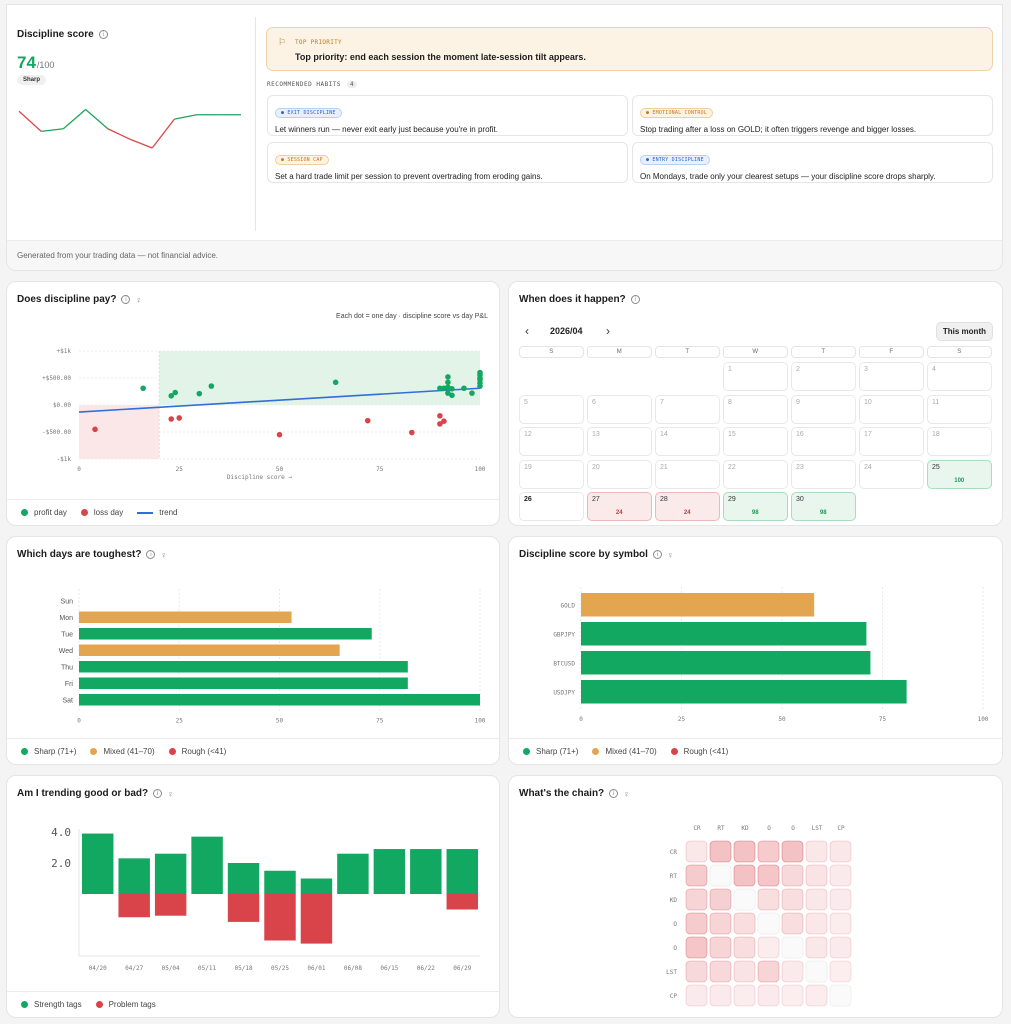  Describe the element at coordinates (664, 499) in the screenshot. I see `day-number: 28` at that location.